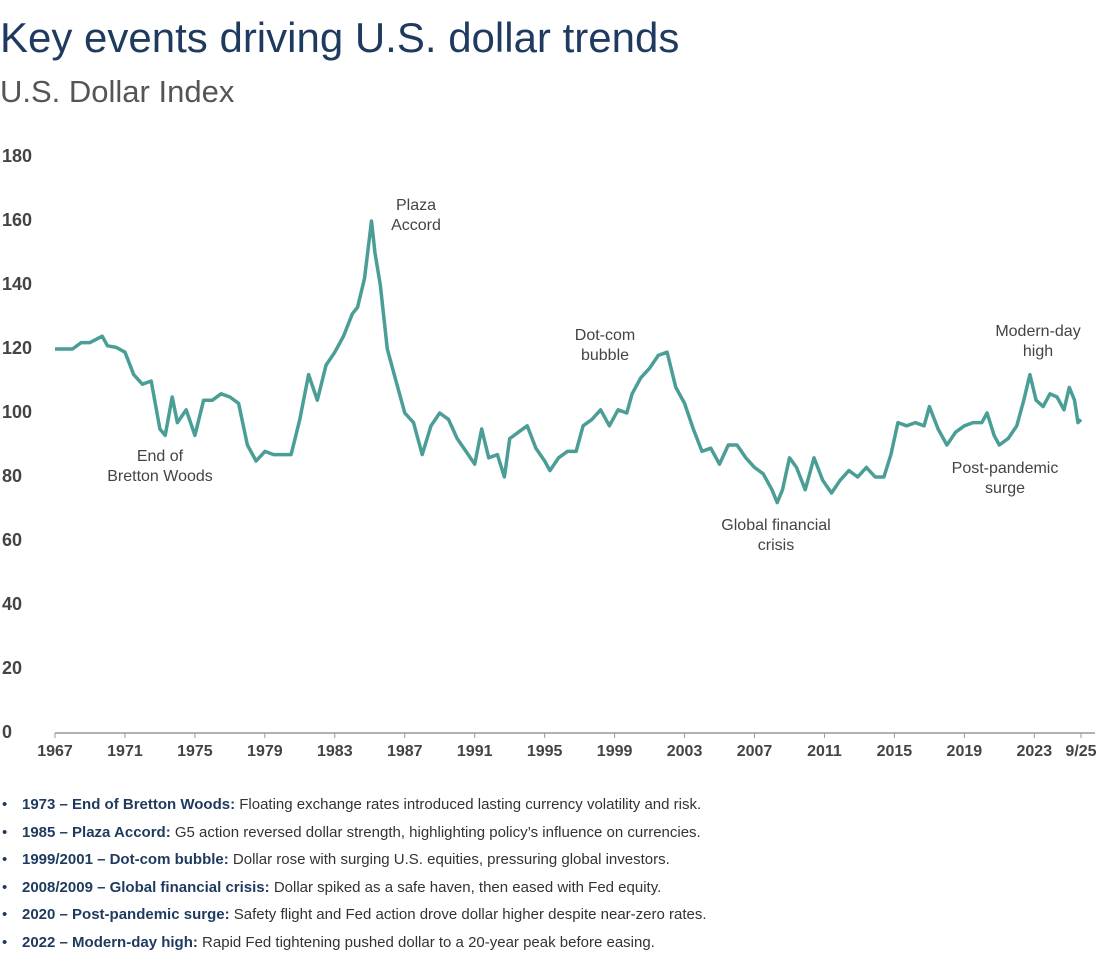  I want to click on x-tick-label: 1983, so click(335, 751).